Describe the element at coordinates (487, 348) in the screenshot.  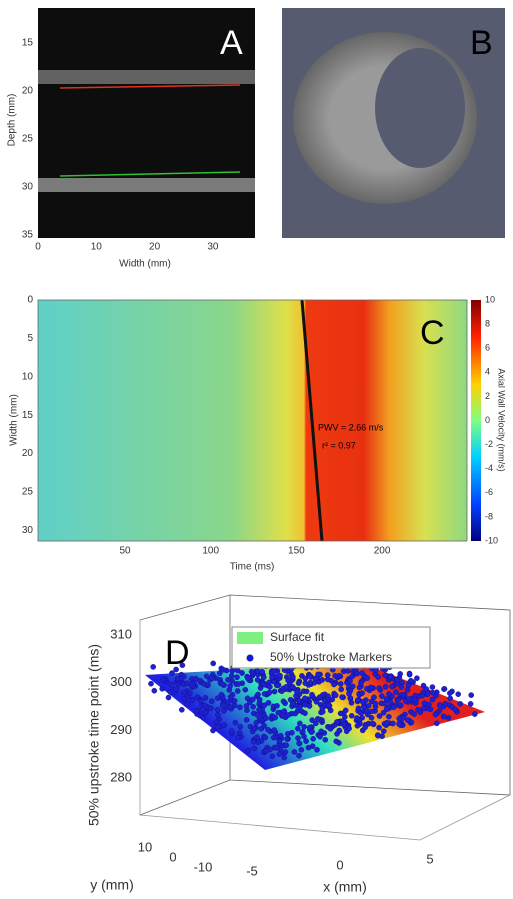
I see `tick-label: 6` at that location.